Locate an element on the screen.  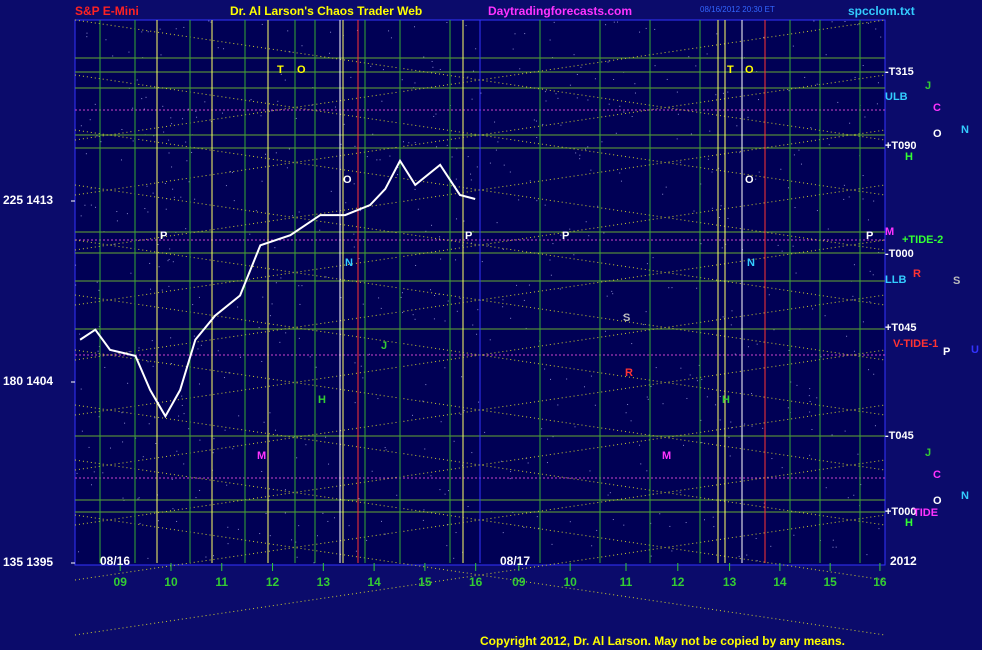
symbol: S&P E-Mini is located at coordinates (107, 11).